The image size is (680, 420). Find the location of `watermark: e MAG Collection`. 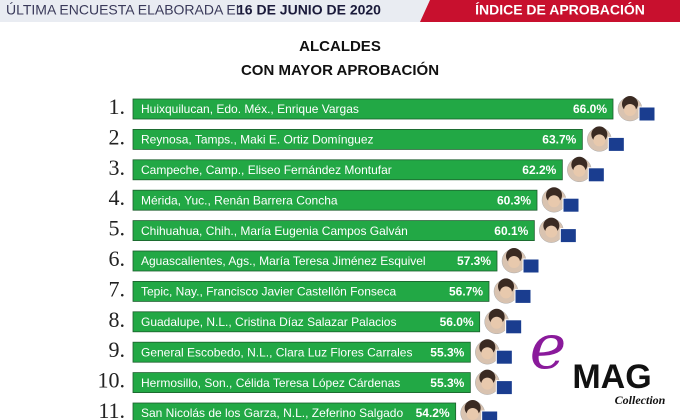

watermark: e MAG Collection is located at coordinates (598, 358).